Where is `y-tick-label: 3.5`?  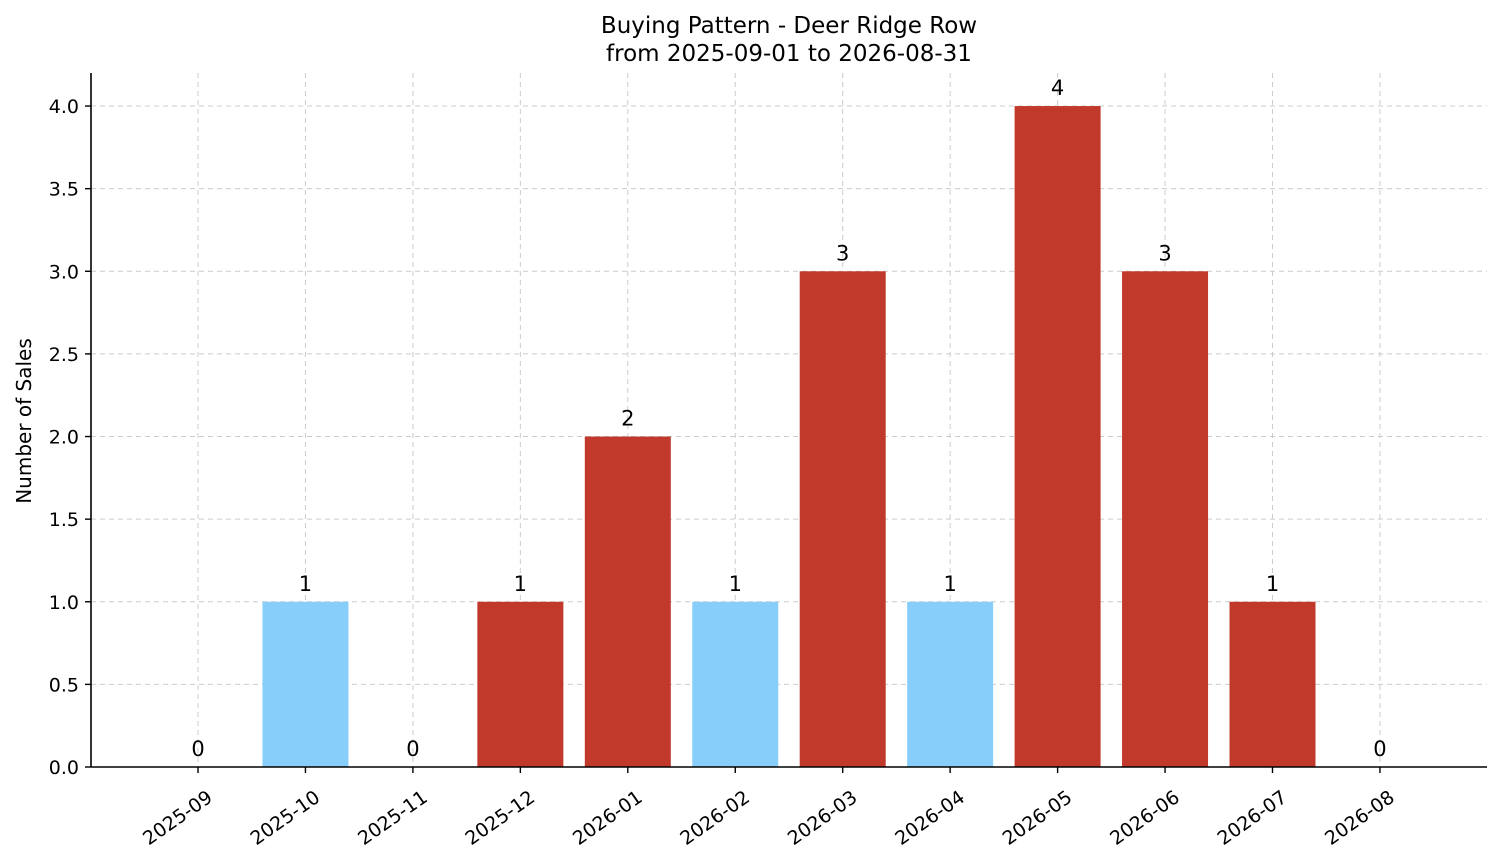
y-tick-label: 3.5 is located at coordinates (64, 190).